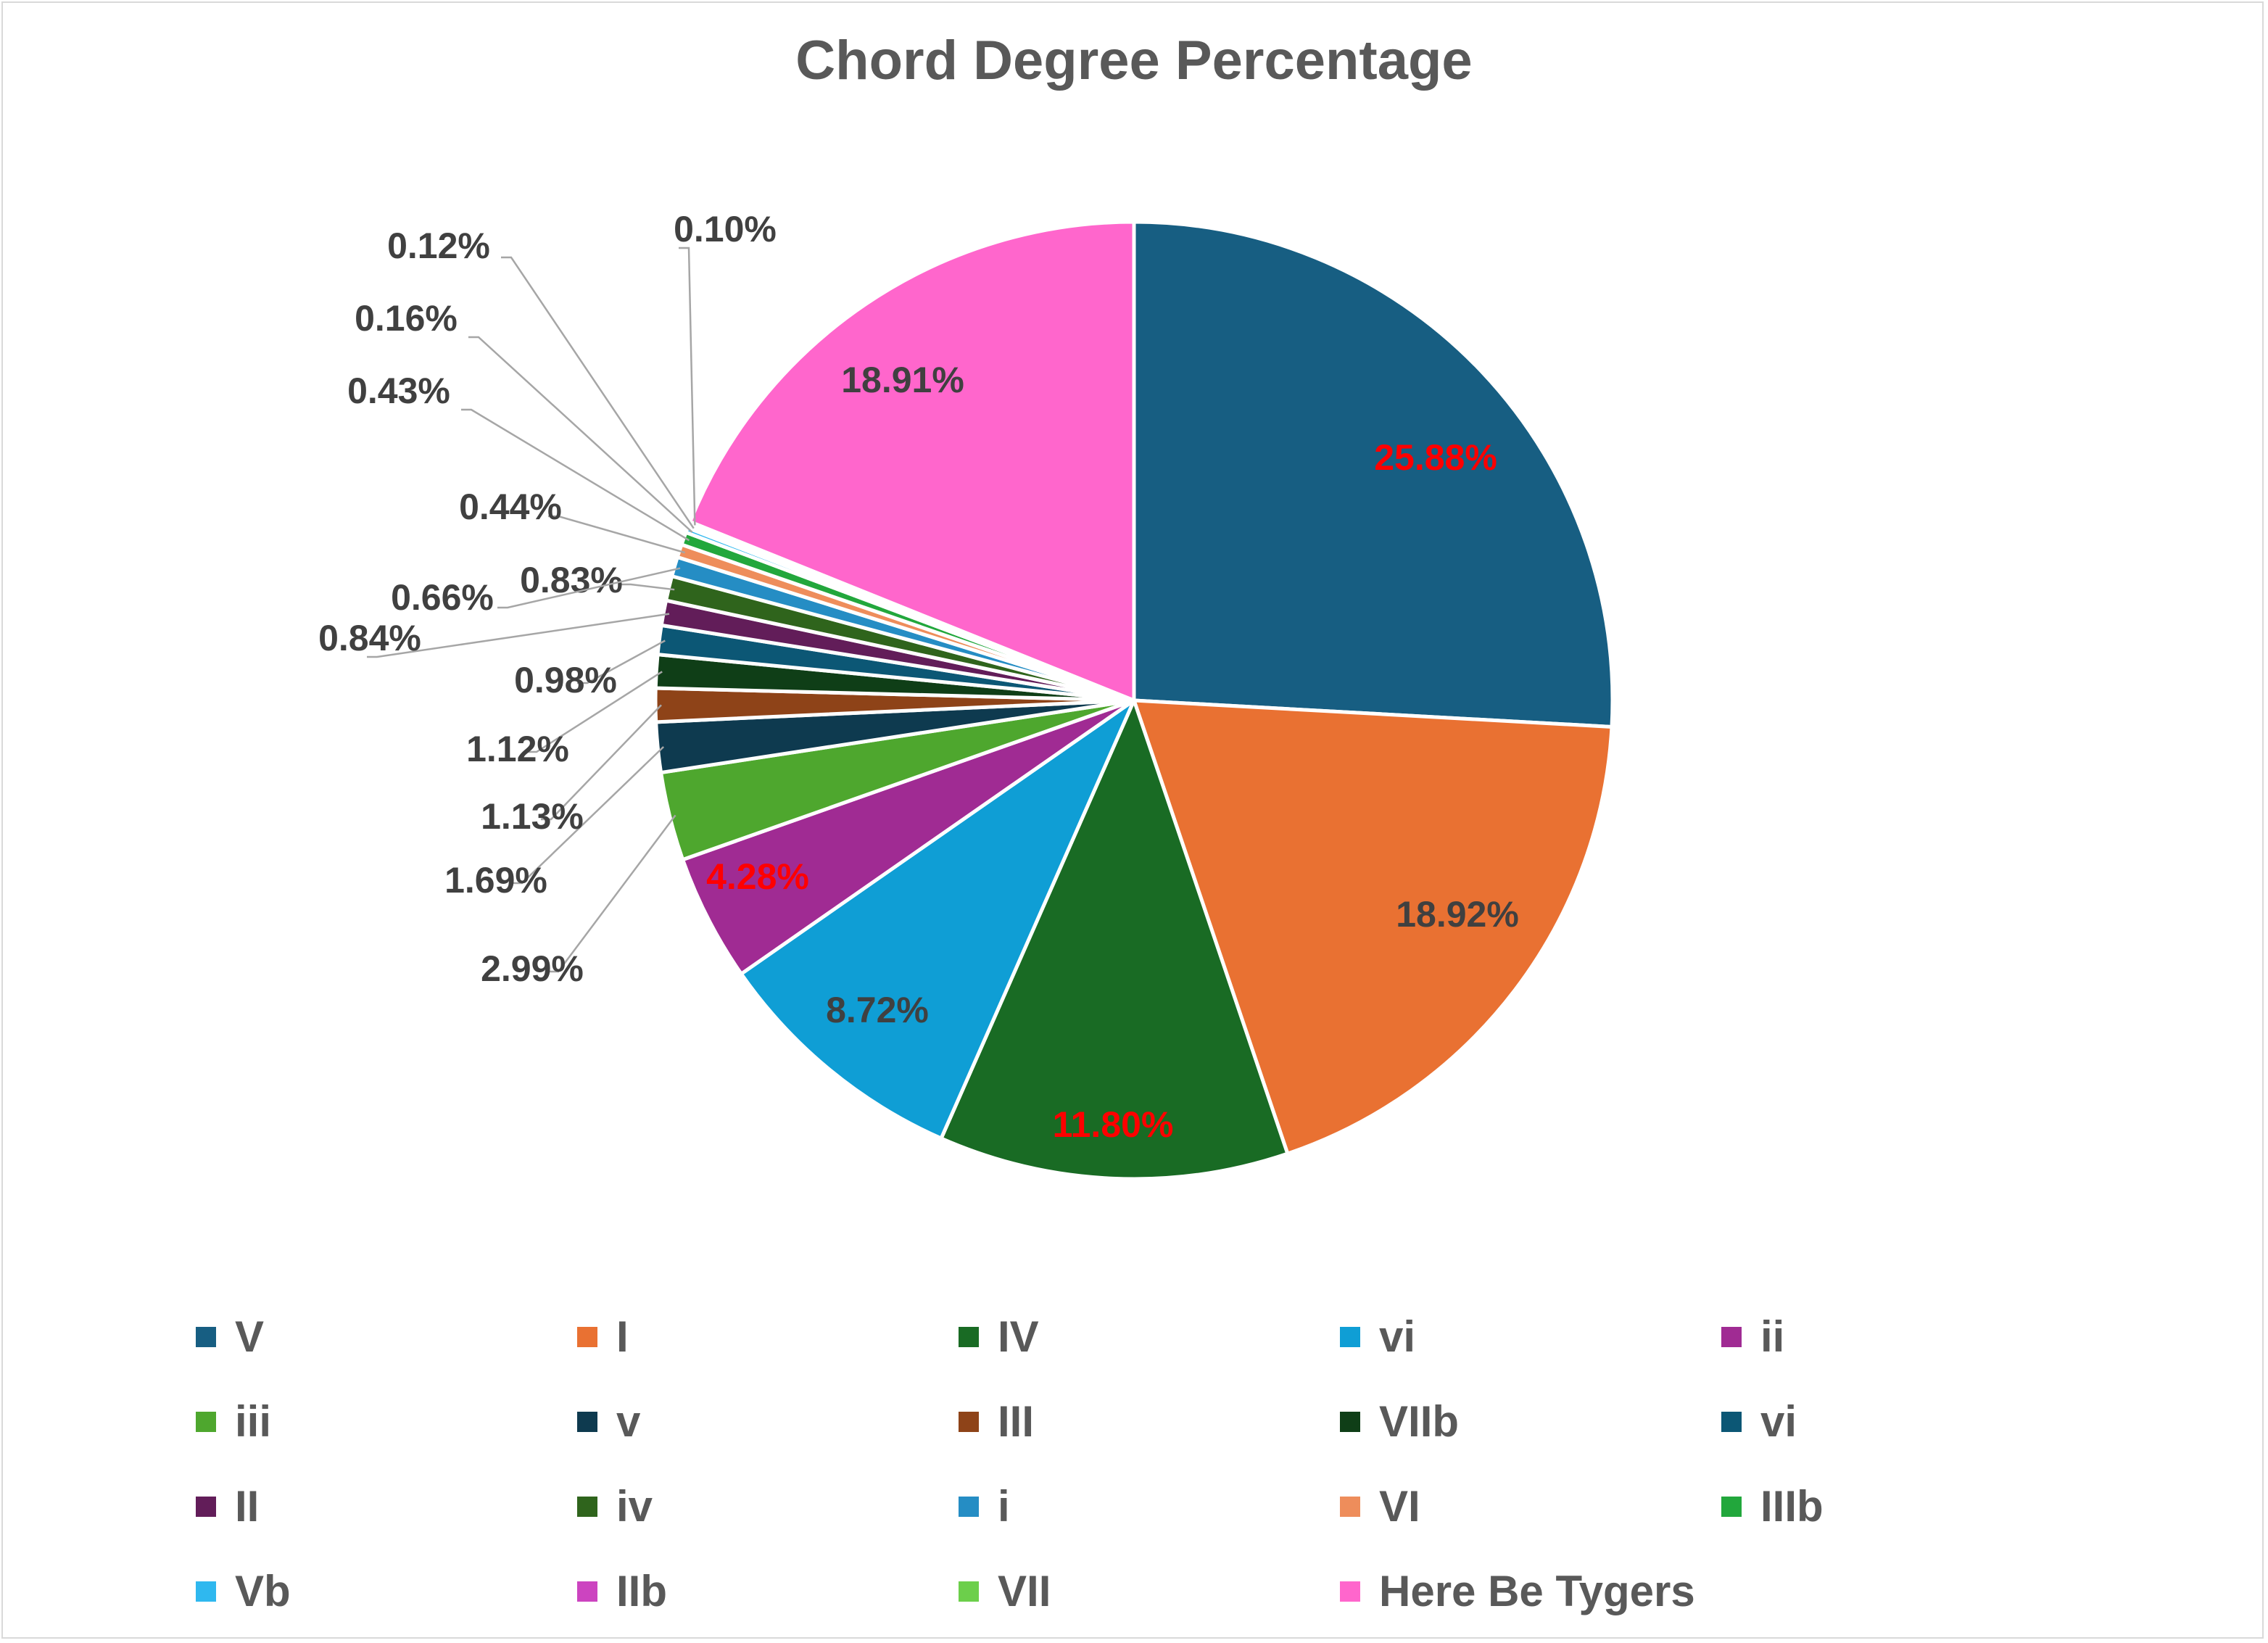  I want to click on data-label: 1.13%, so click(532, 816).